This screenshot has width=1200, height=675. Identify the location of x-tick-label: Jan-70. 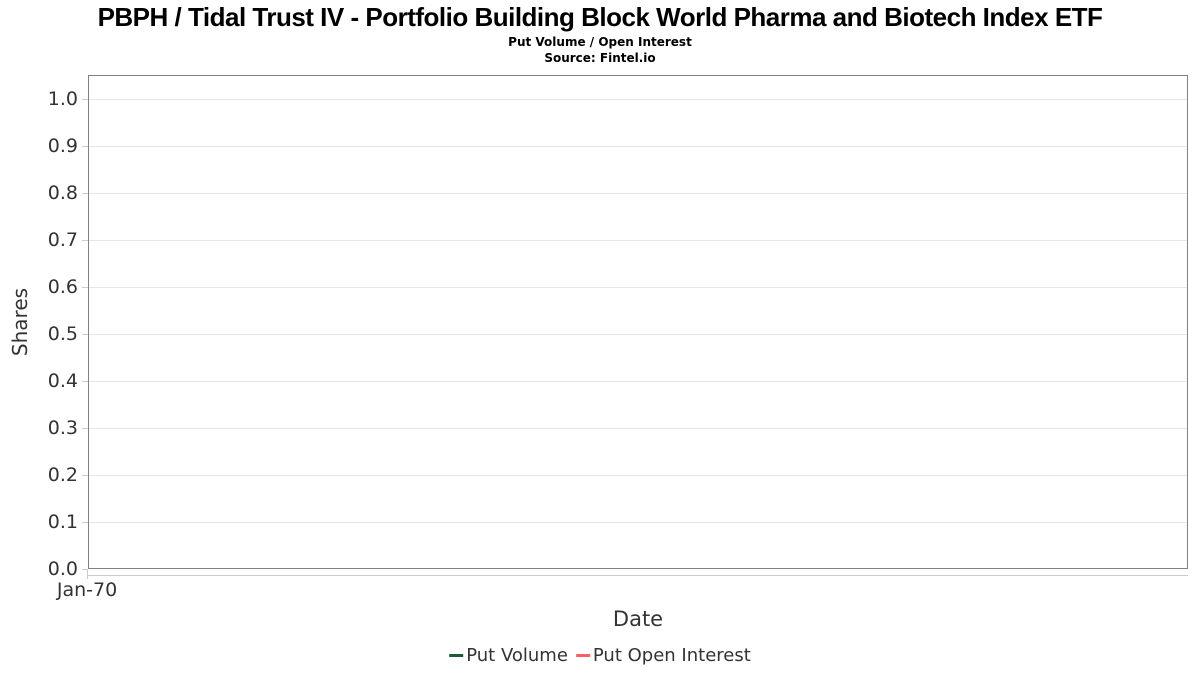
(87, 590).